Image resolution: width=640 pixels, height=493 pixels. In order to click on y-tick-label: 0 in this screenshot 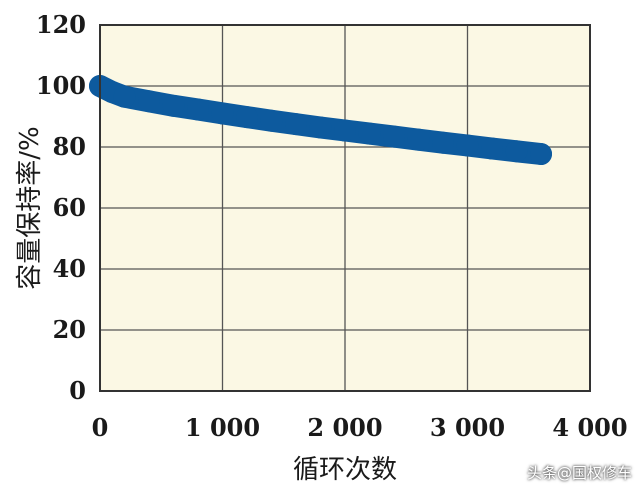, I will do `click(77, 390)`.